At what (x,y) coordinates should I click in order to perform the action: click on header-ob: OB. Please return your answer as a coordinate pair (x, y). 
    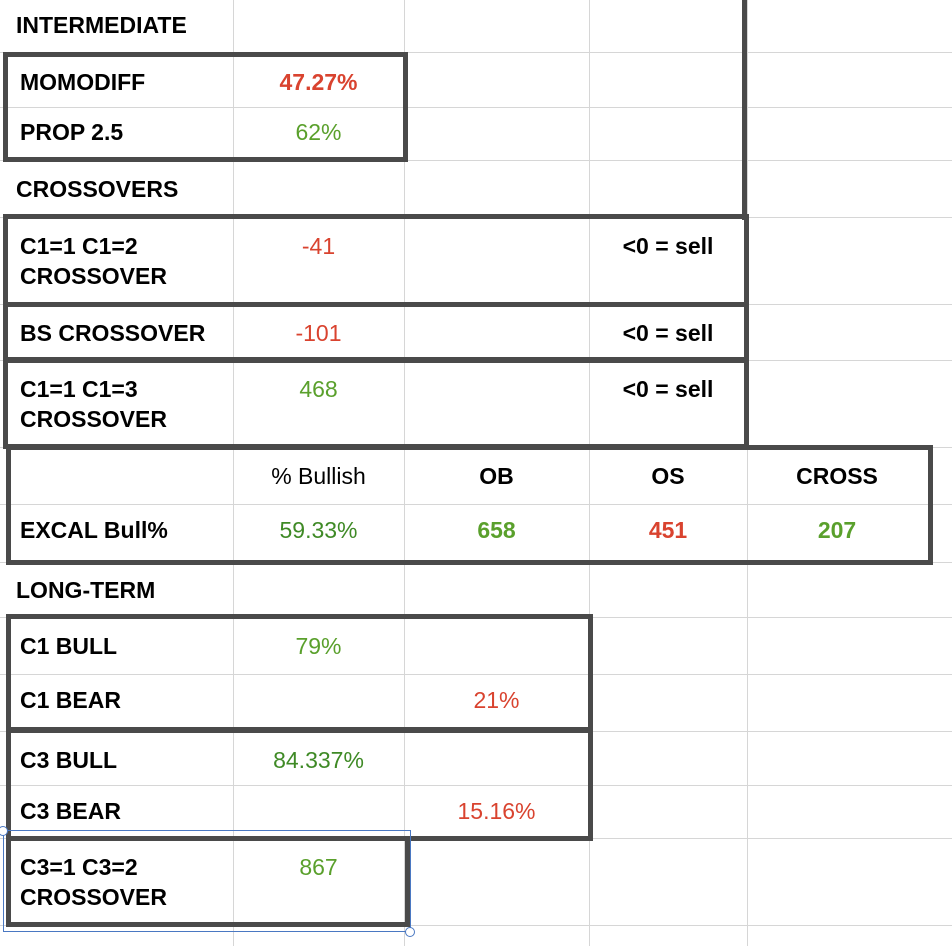
    Looking at the image, I should click on (496, 476).